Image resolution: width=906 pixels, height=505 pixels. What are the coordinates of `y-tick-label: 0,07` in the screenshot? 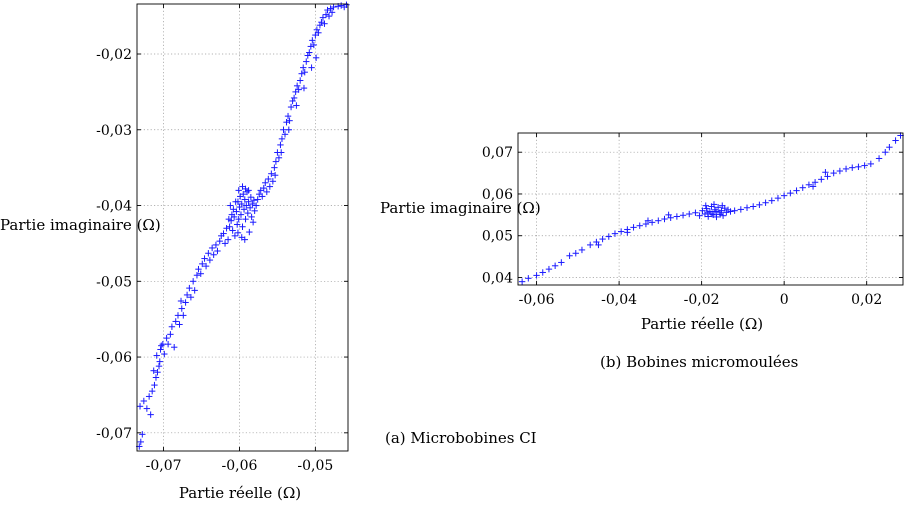 It's located at (497, 153).